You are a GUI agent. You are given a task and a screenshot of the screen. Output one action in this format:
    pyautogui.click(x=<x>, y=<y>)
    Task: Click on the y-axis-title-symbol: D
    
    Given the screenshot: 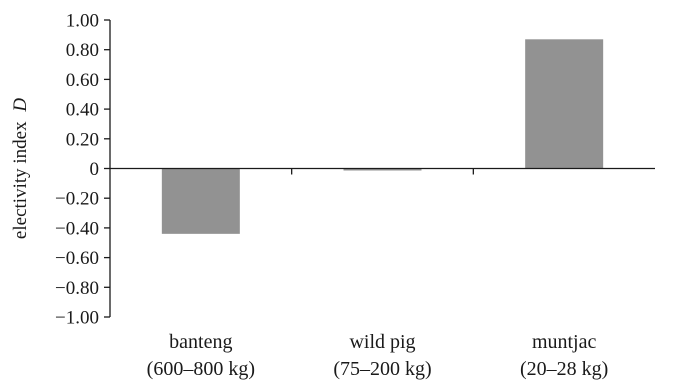 What is the action you would take?
    pyautogui.click(x=20, y=105)
    